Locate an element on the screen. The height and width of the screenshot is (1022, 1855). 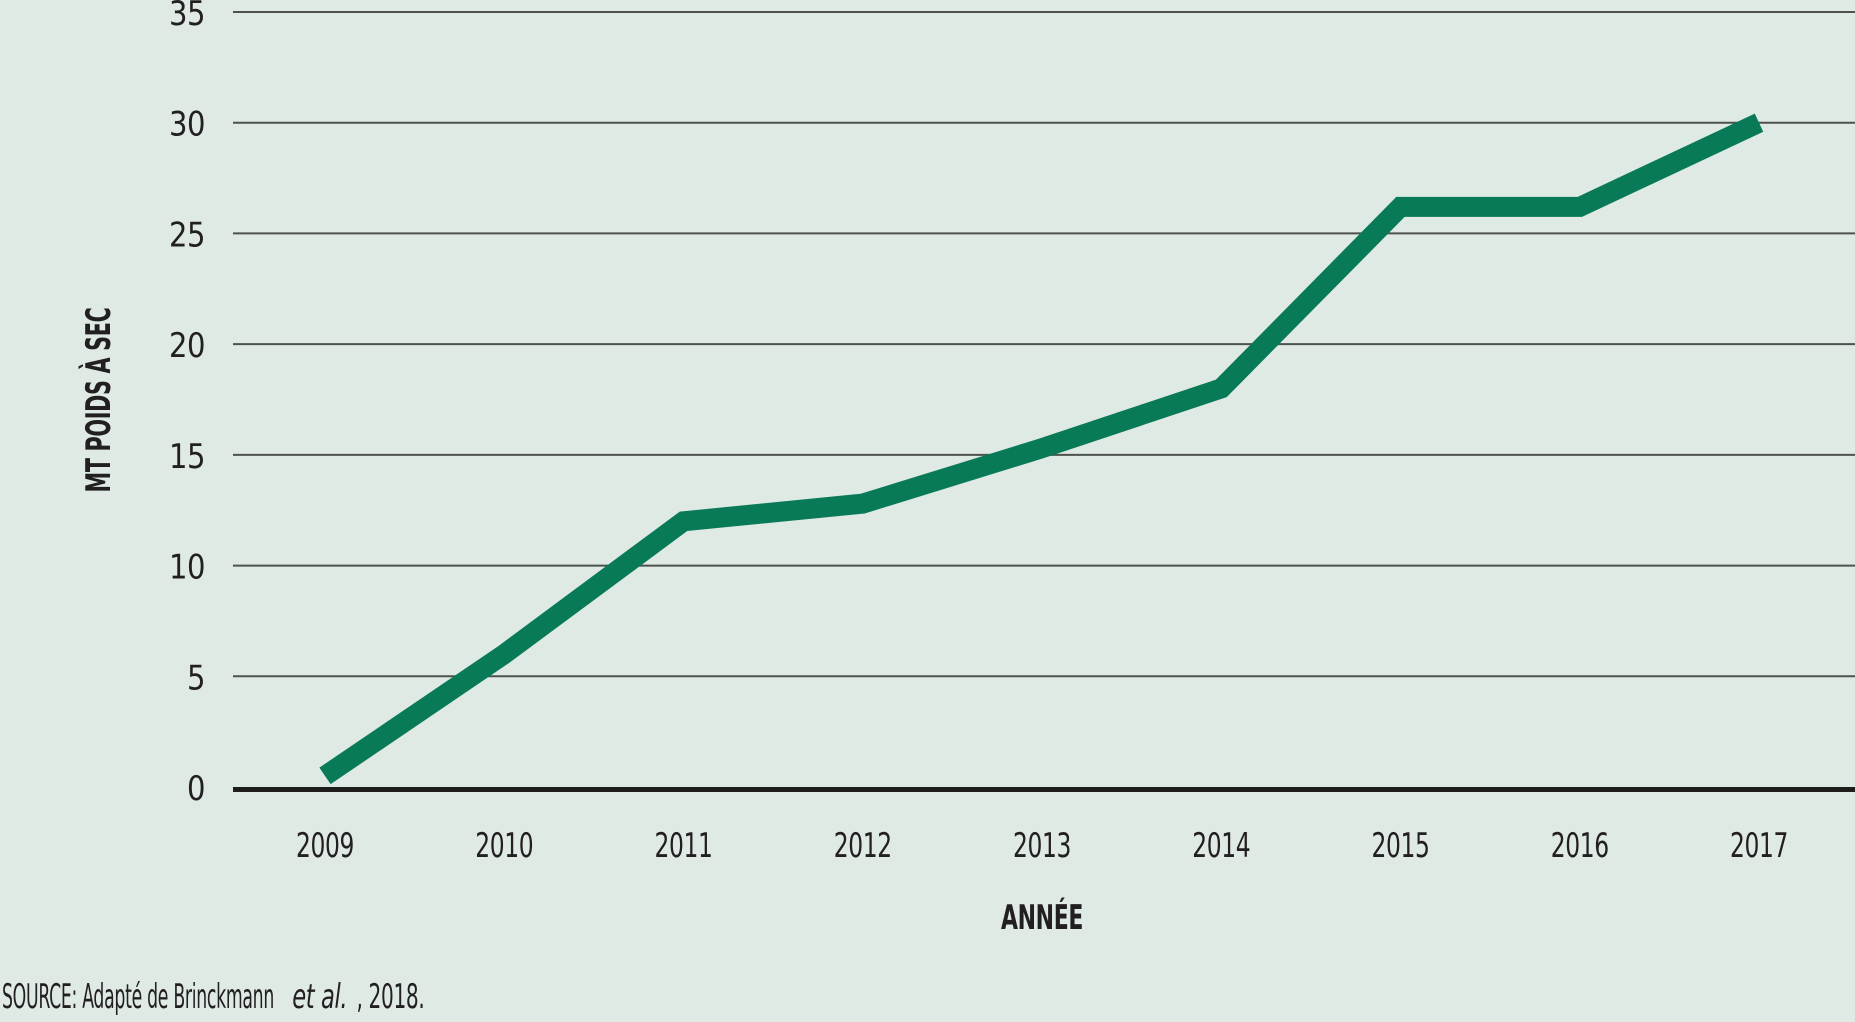
y-axis-title: MT POIDS À SEC is located at coordinates (98, 400).